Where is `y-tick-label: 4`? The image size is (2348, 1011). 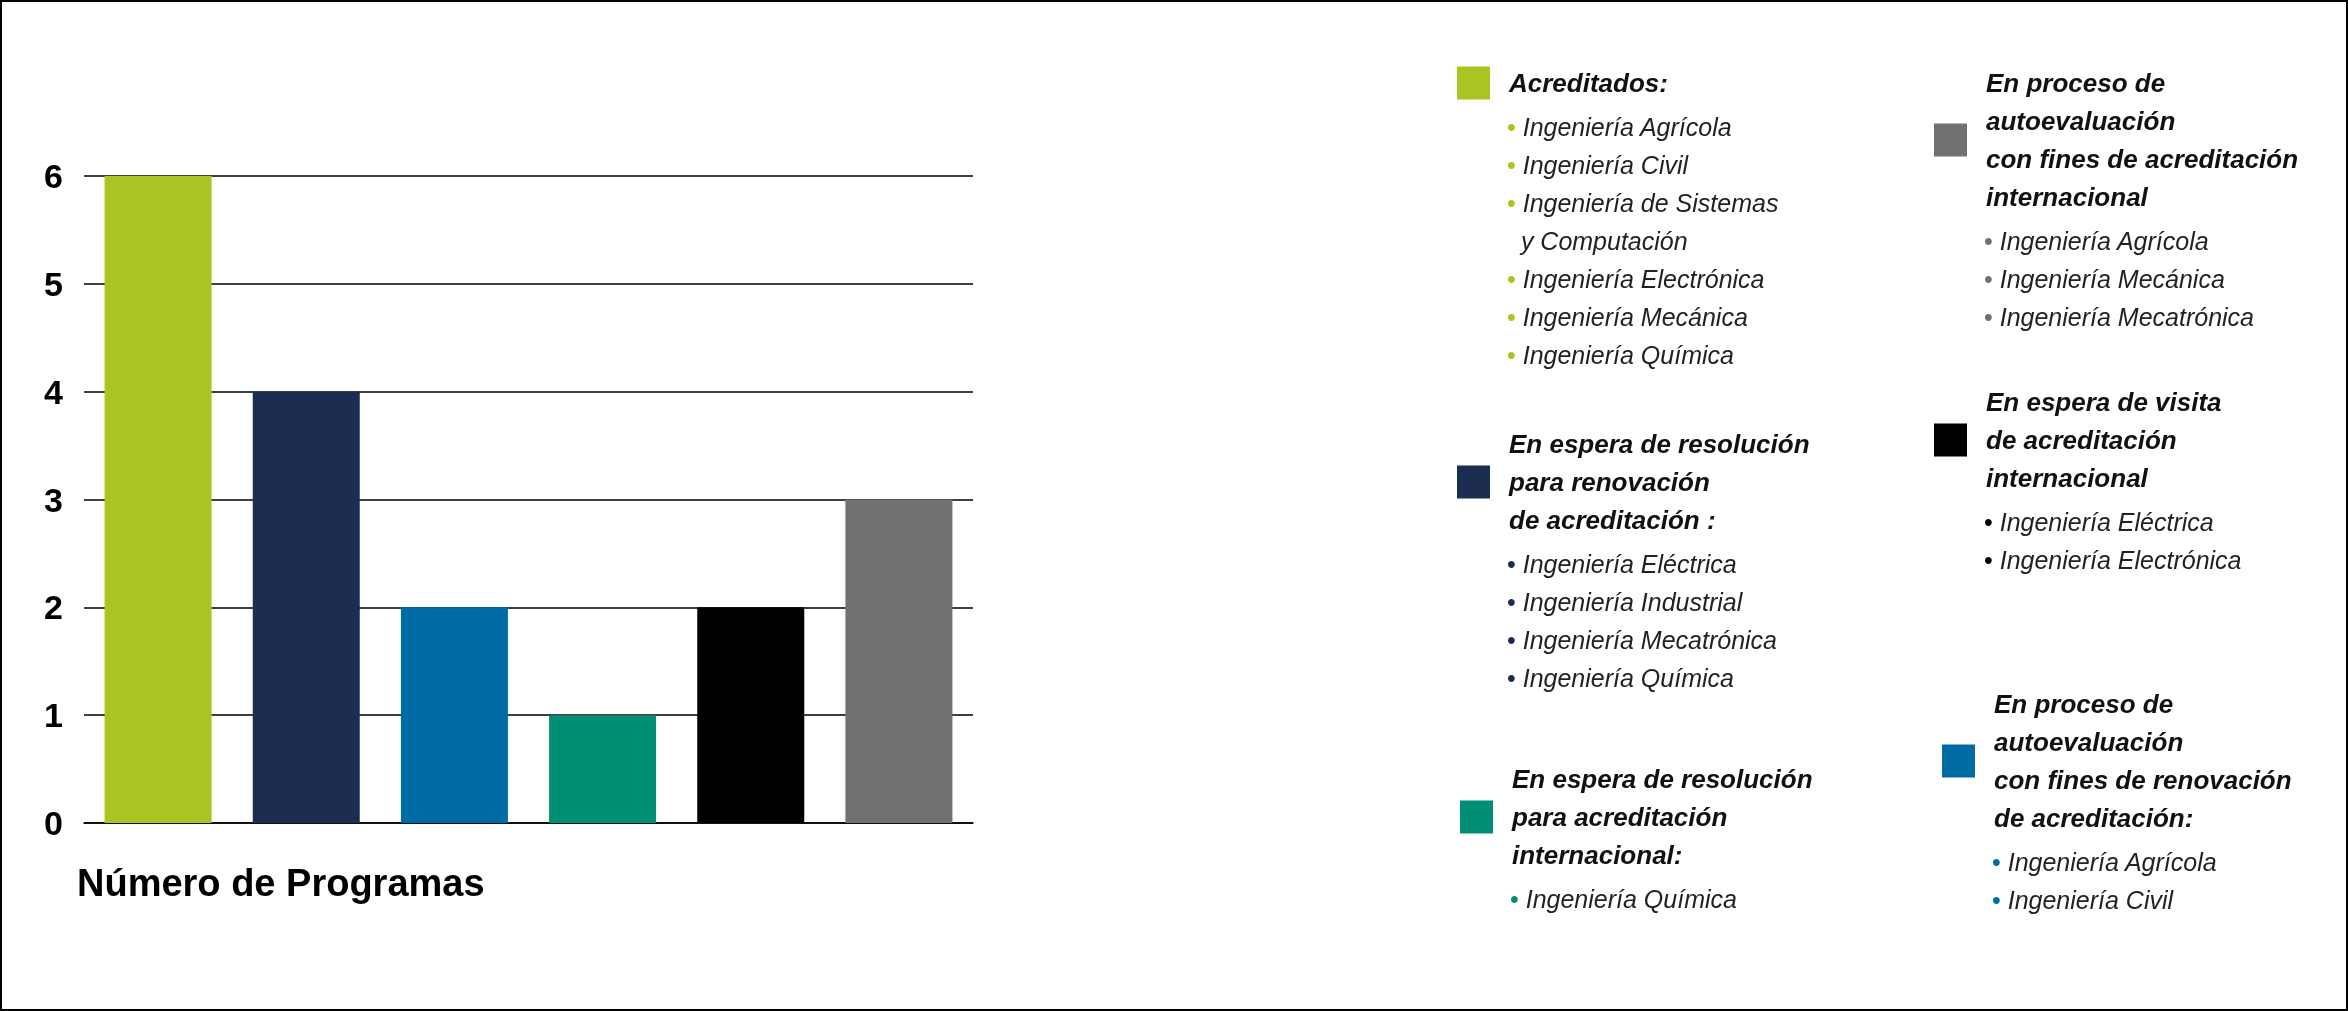 y-tick-label: 4 is located at coordinates (53, 391).